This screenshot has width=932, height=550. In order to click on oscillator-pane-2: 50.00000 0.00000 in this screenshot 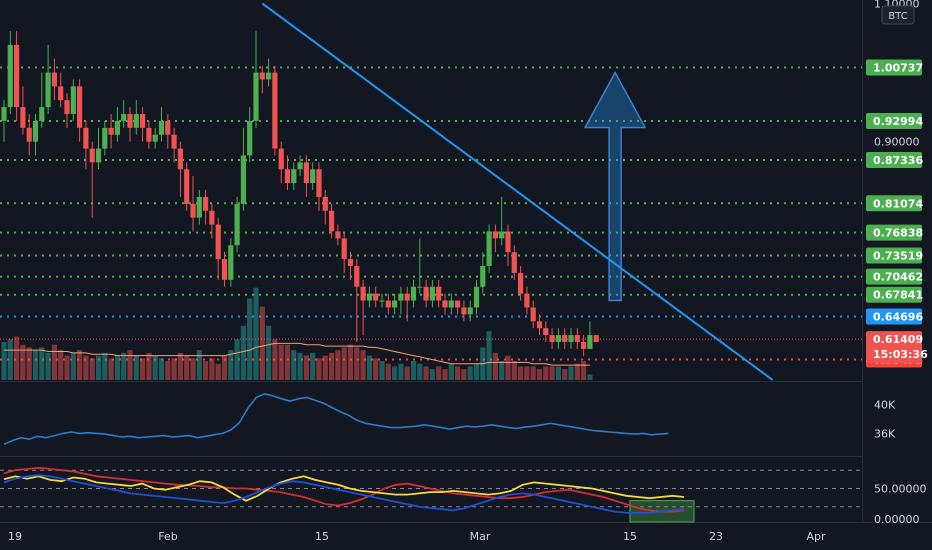, I will do `click(466, 496)`.